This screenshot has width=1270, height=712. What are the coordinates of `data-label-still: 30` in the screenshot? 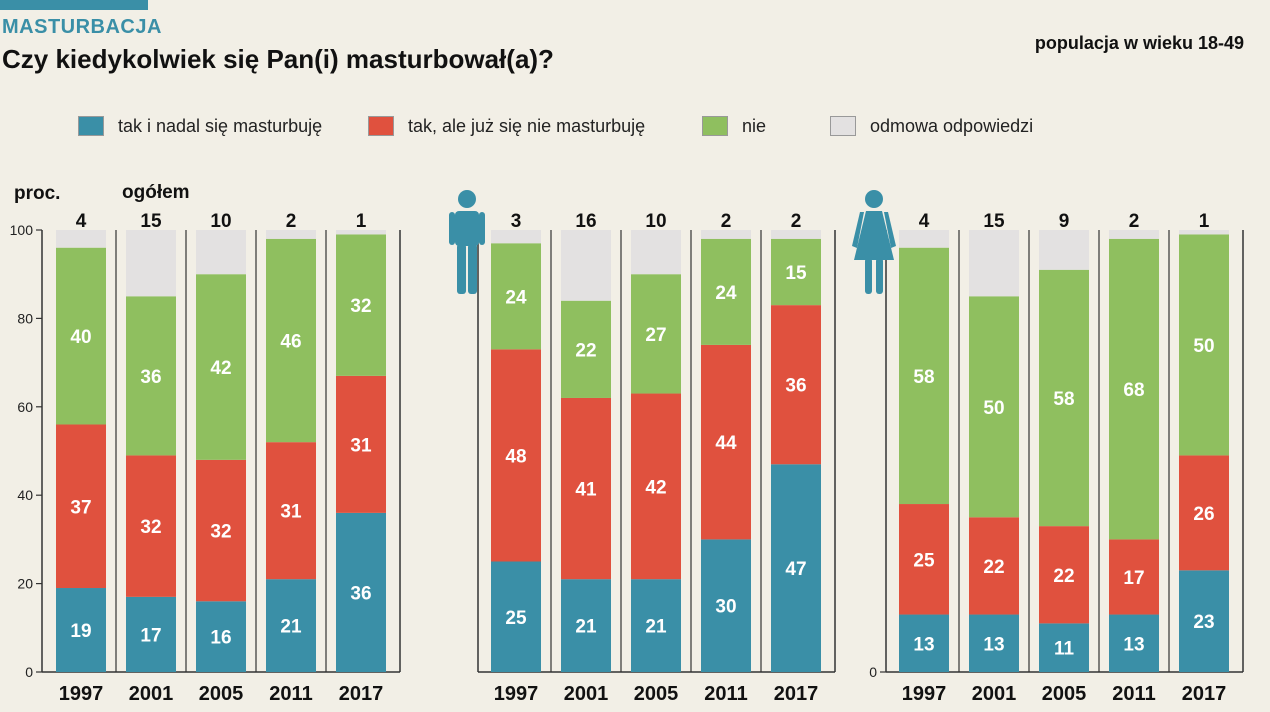 It's located at (725, 607).